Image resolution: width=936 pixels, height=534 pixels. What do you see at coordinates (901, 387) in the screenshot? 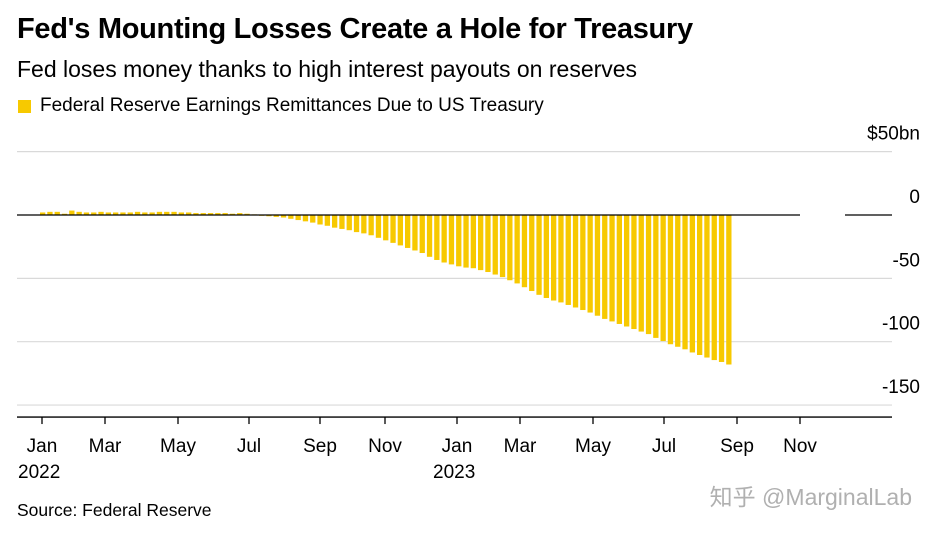
I see `y-tick-label: -150` at bounding box center [901, 387].